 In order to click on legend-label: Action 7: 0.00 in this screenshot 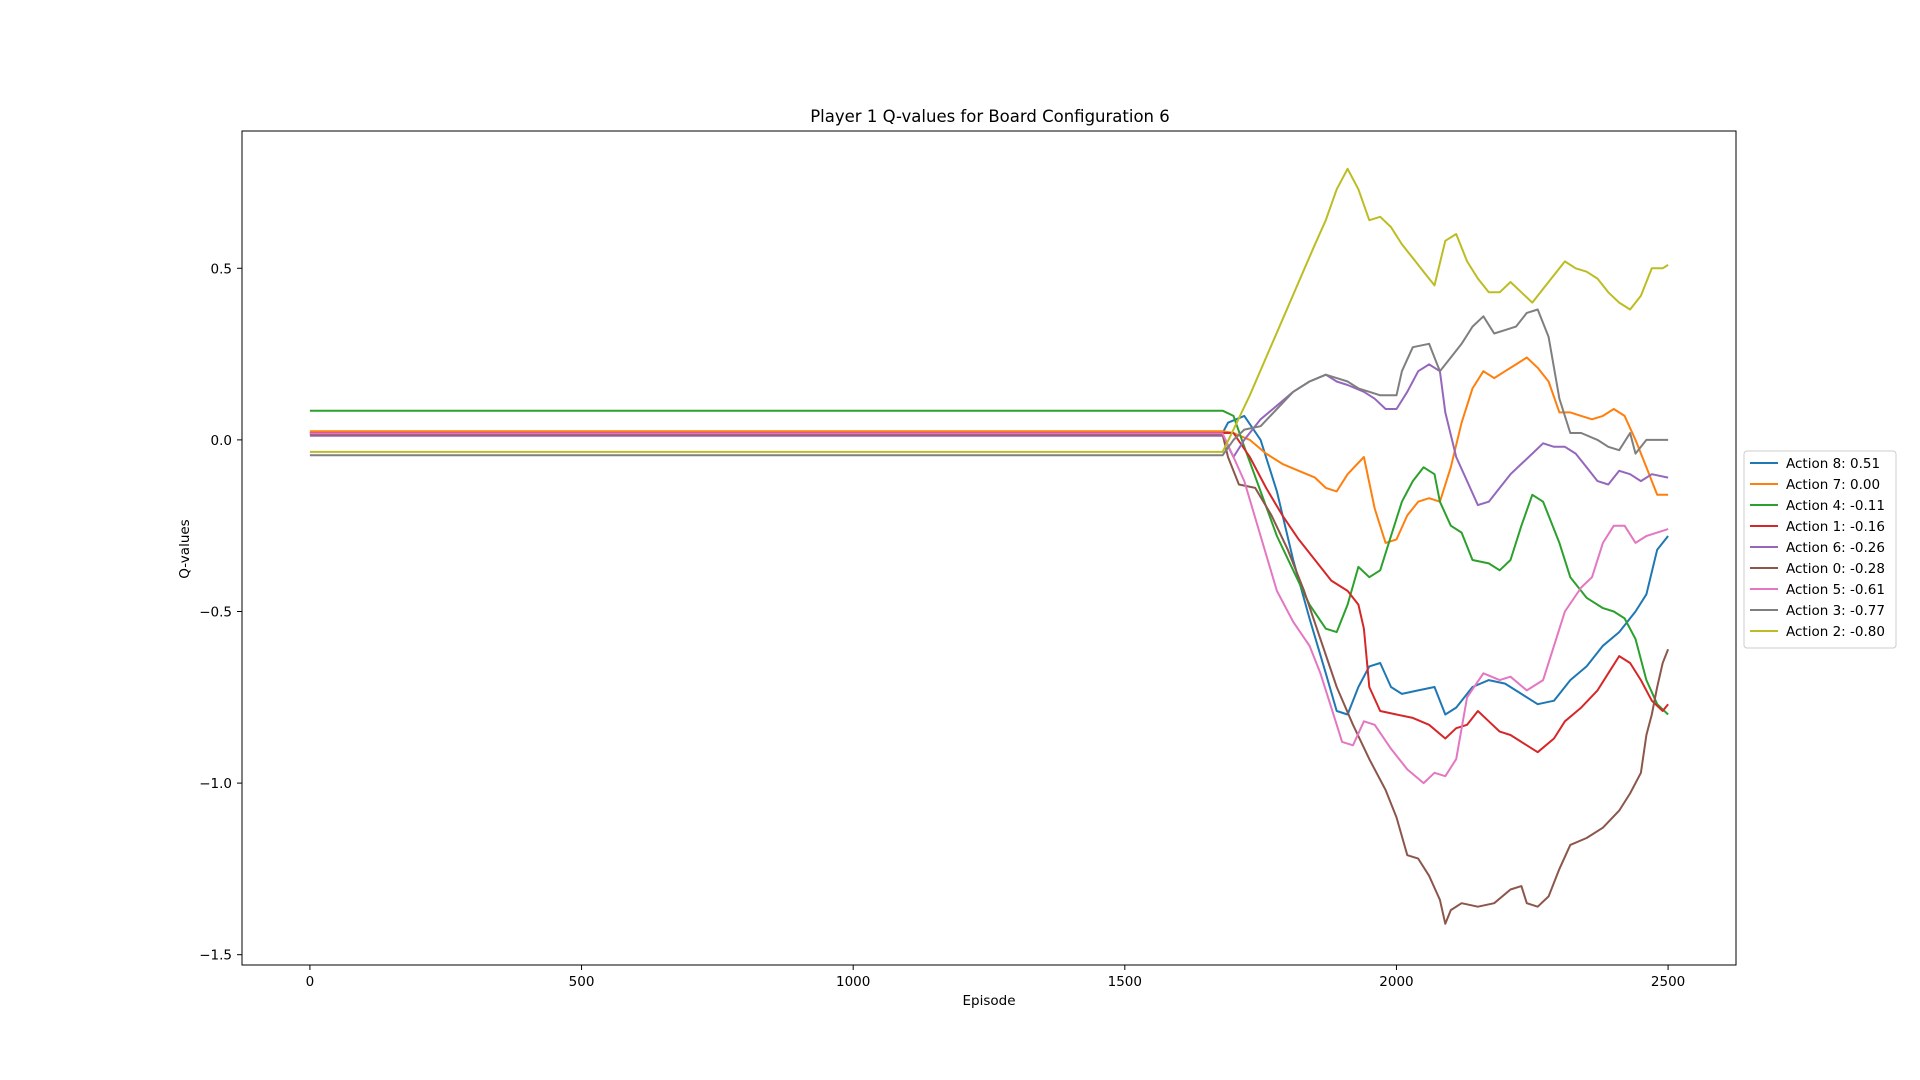, I will do `click(1833, 485)`.